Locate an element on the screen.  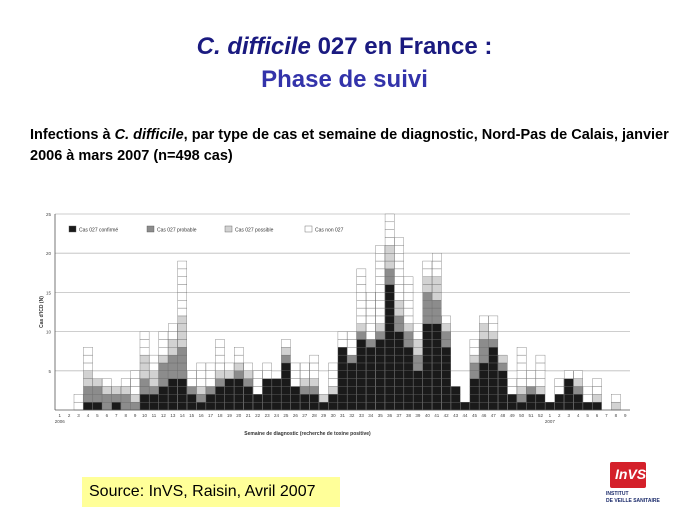
invs-logo-line1: INSTITUT is located at coordinates (617, 494).